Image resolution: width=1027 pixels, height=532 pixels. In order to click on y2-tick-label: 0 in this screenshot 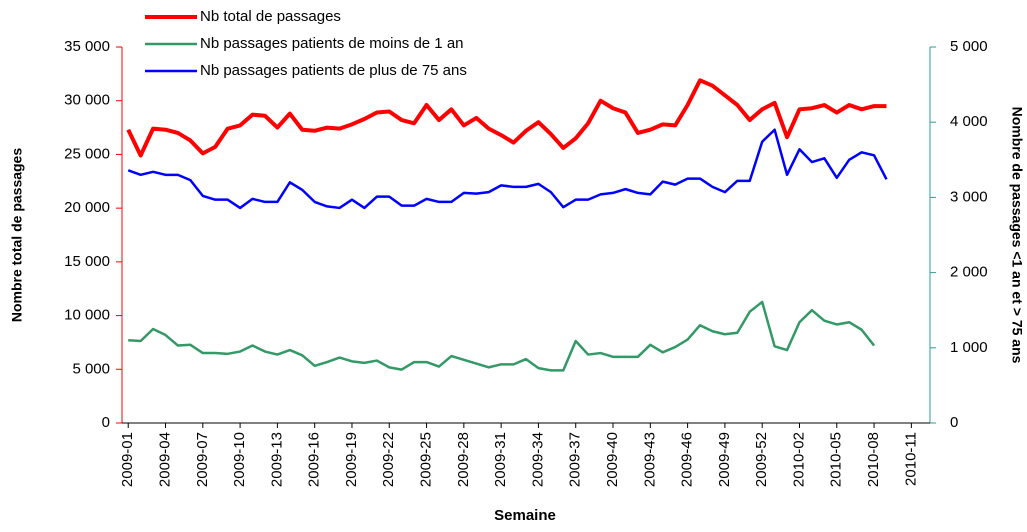, I will do `click(954, 422)`.